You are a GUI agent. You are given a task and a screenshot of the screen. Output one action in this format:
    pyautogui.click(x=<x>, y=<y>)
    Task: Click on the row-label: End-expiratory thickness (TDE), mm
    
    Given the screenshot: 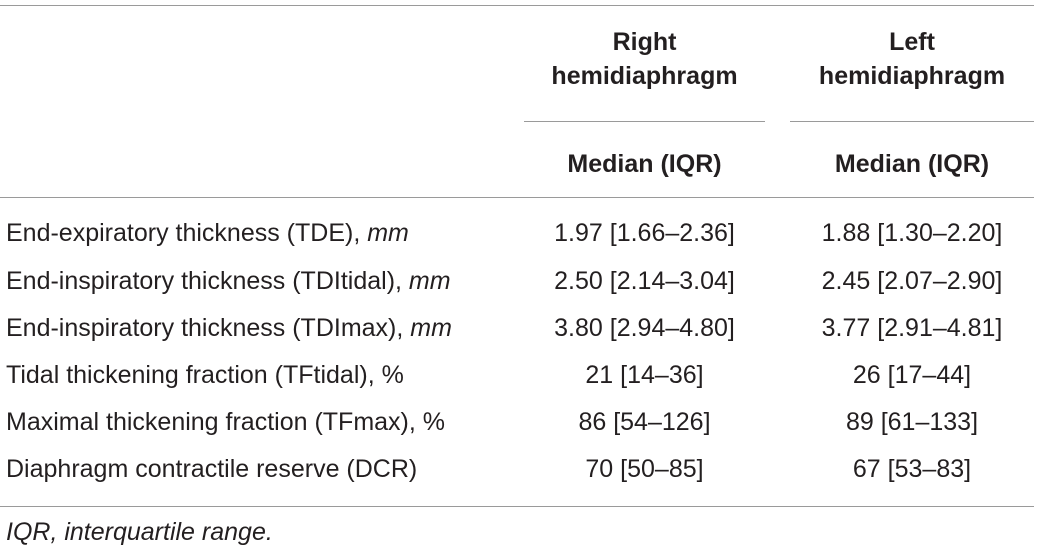 What is the action you would take?
    pyautogui.click(x=207, y=233)
    